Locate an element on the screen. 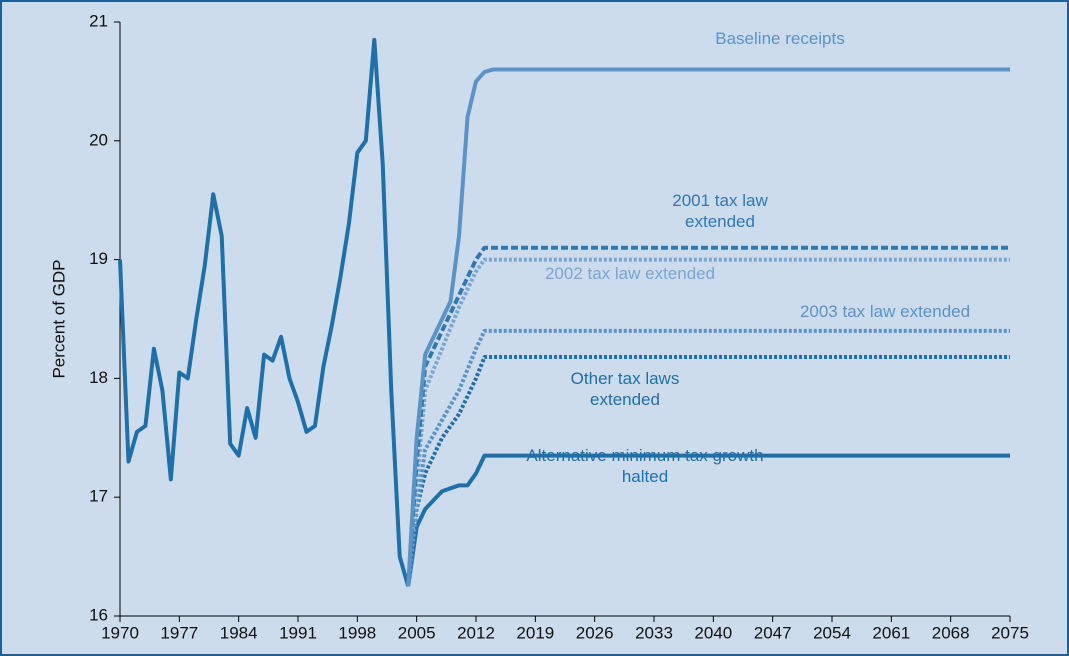 The image size is (1069, 656). y-tick-label: 19 is located at coordinates (98, 258).